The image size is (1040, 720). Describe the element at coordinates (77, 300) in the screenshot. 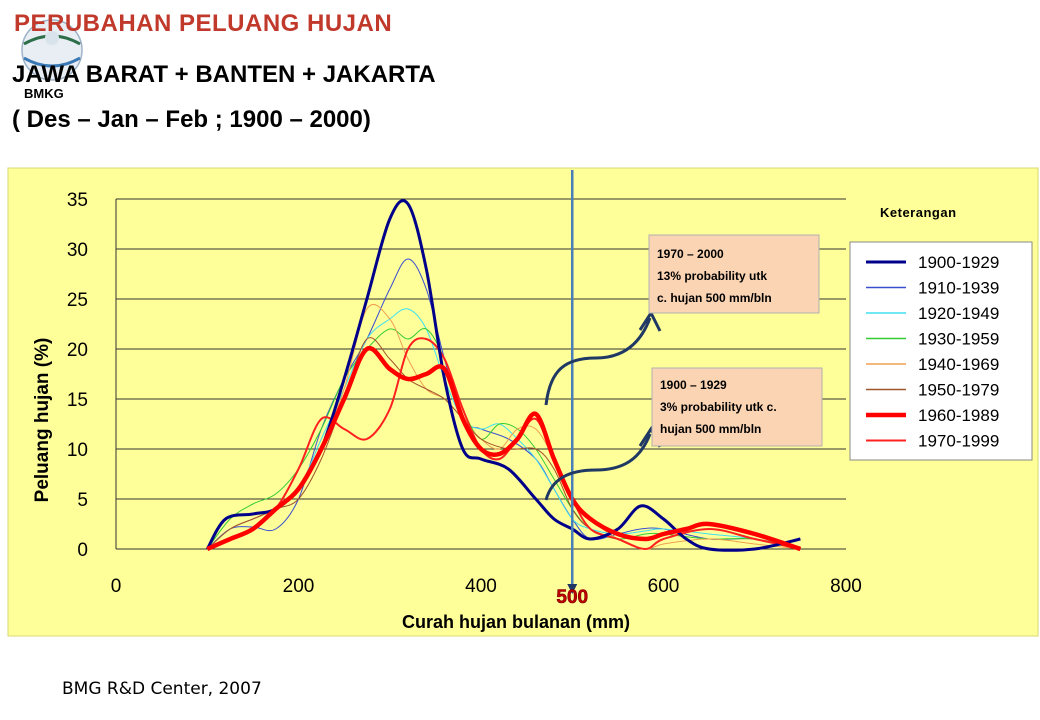

I see `y-tick-label: 25` at that location.